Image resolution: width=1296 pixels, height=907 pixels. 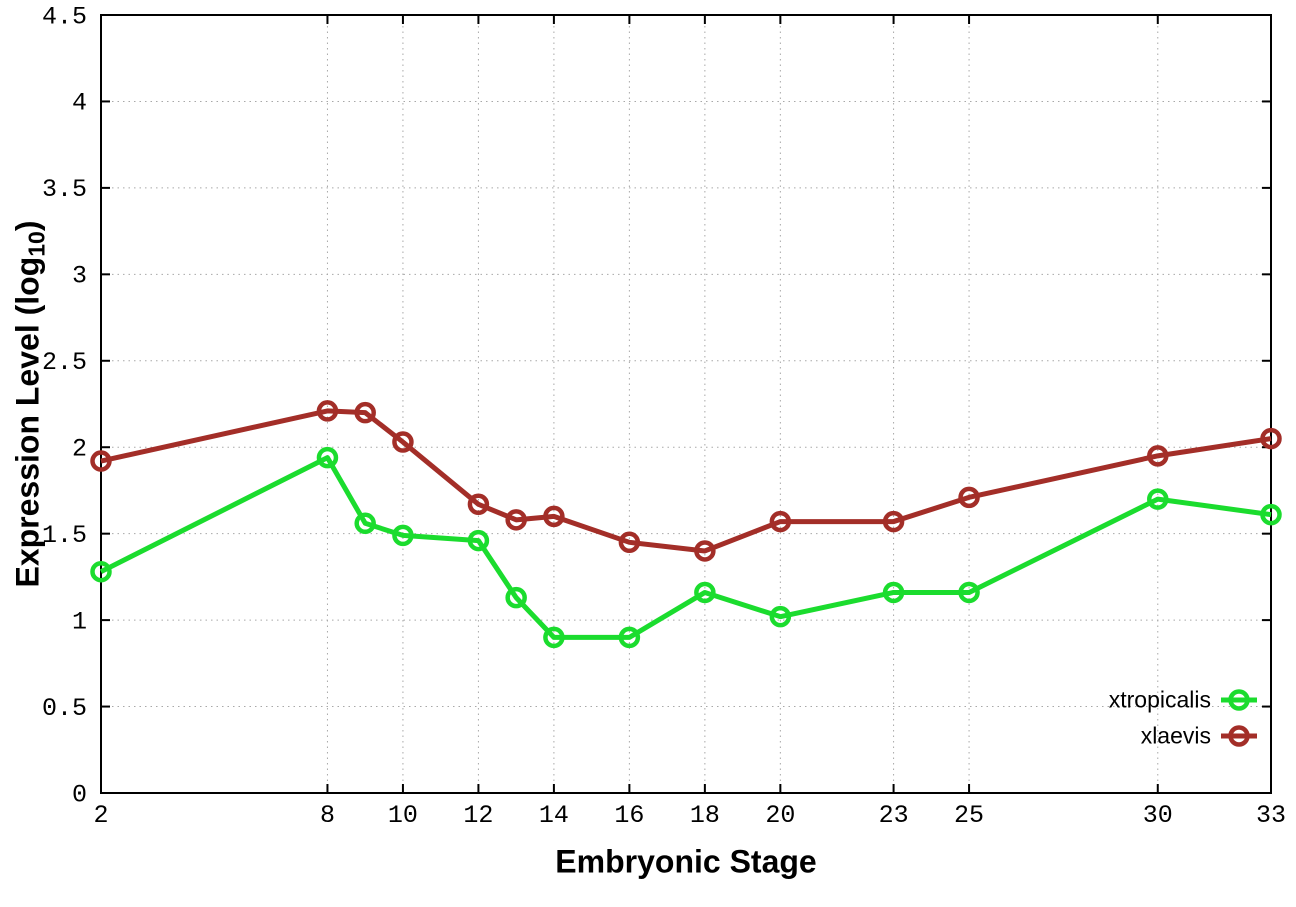 What do you see at coordinates (1176, 736) in the screenshot?
I see `legend-label-xlaevis: xlaevis` at bounding box center [1176, 736].